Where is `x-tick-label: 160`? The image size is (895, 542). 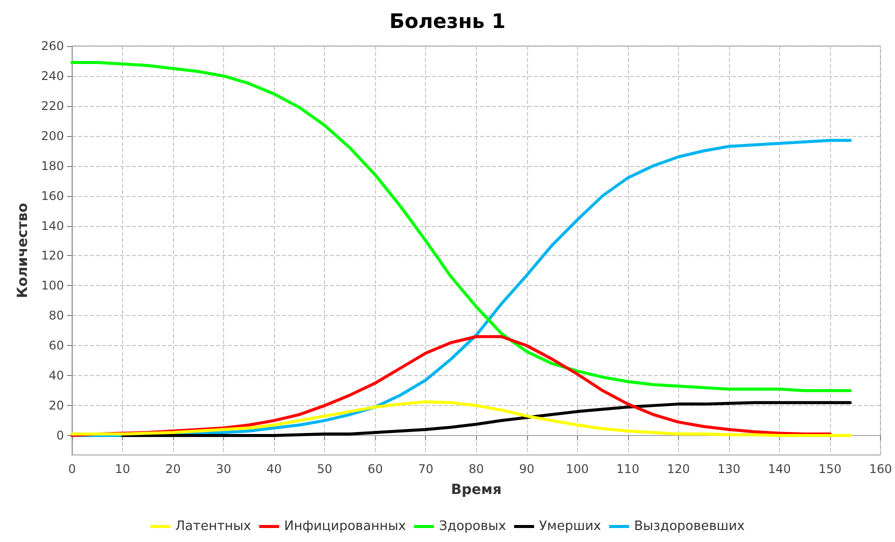
x-tick-label: 160 is located at coordinates (880, 469).